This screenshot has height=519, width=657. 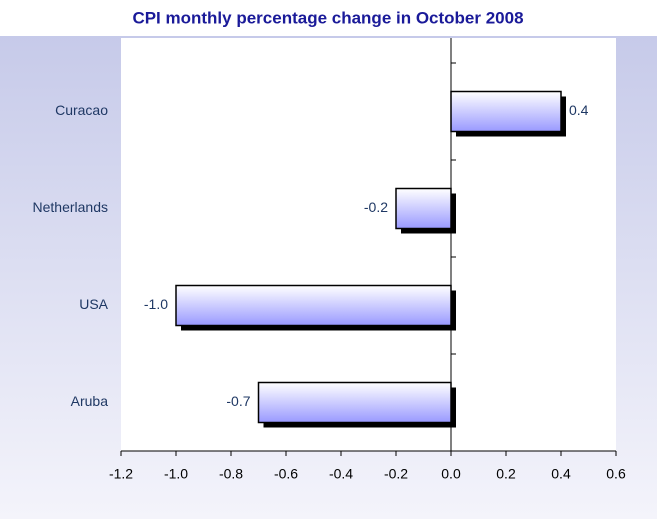 What do you see at coordinates (561, 474) in the screenshot?
I see `x-tick-label: 0.4` at bounding box center [561, 474].